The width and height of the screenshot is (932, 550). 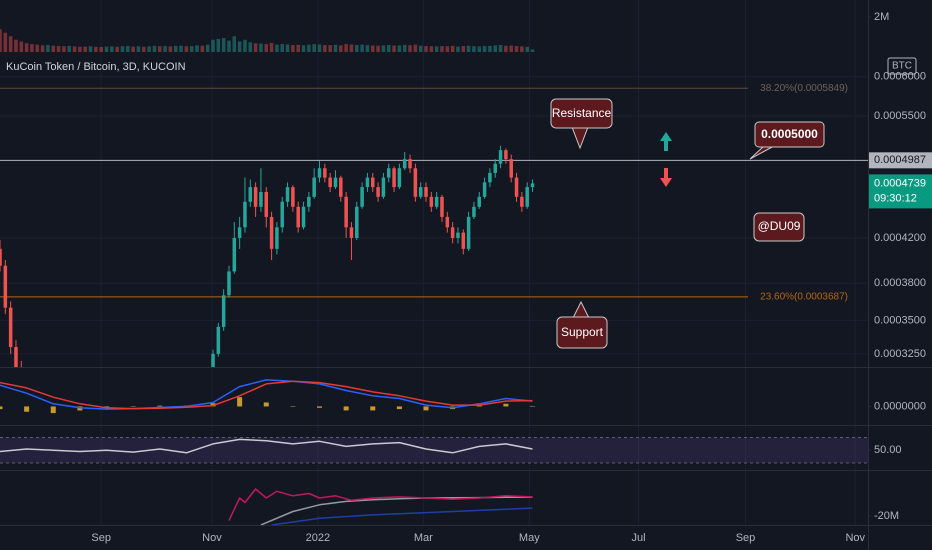 I want to click on unit-label: BTC, so click(x=902, y=66).